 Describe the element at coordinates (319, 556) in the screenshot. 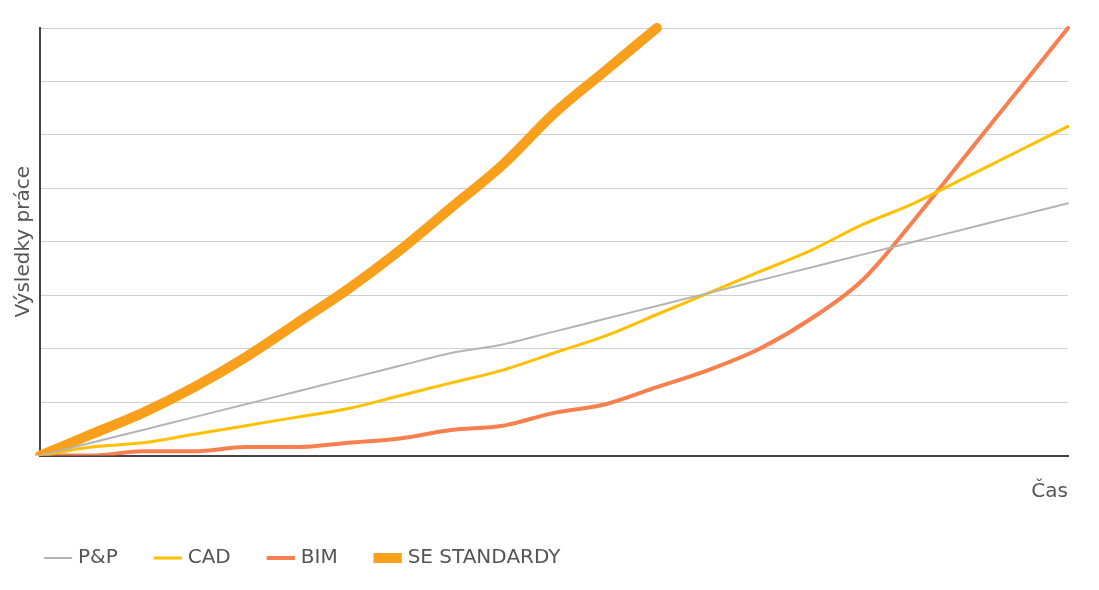

I see `legend-label: BIM` at that location.